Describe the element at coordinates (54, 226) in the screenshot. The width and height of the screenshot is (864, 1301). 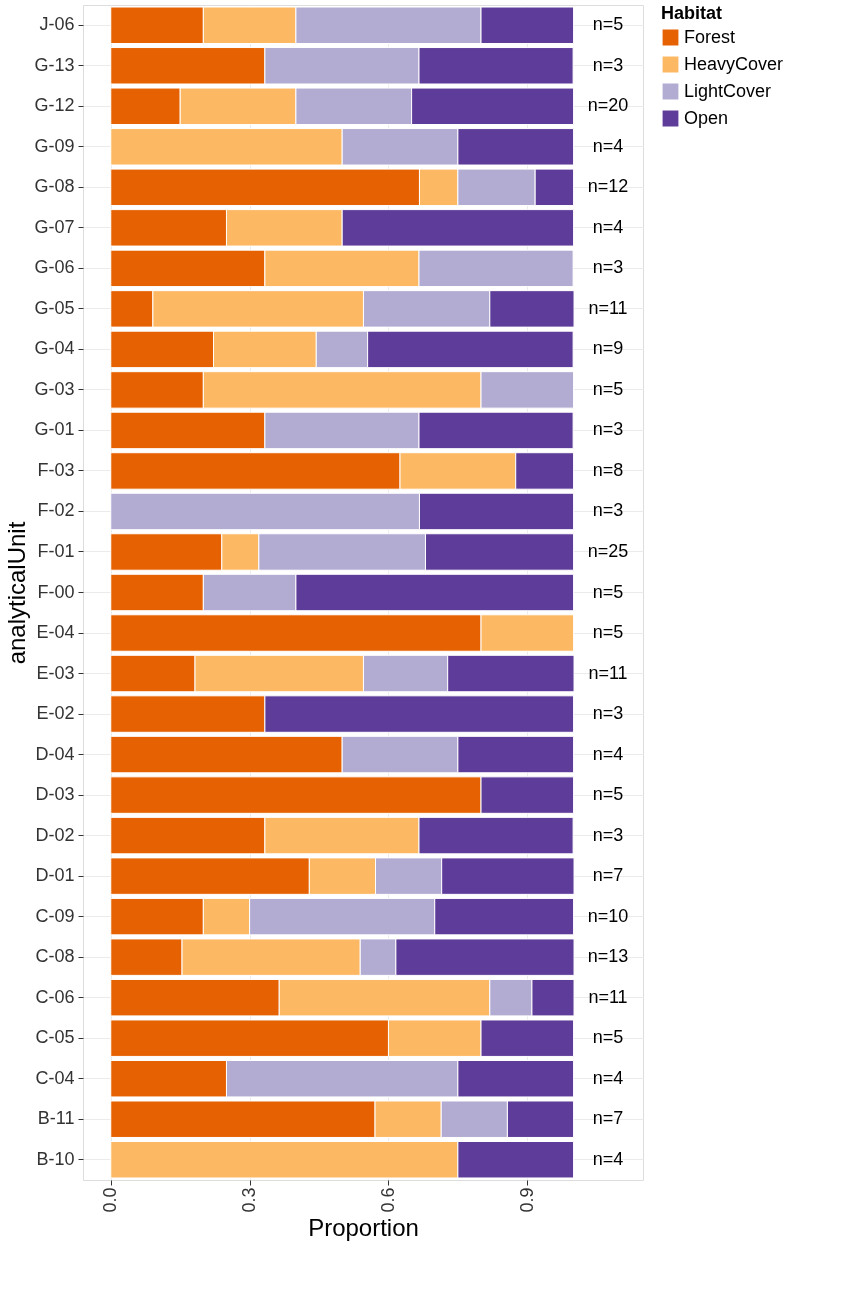
I see `y-tick-label: G-07` at that location.